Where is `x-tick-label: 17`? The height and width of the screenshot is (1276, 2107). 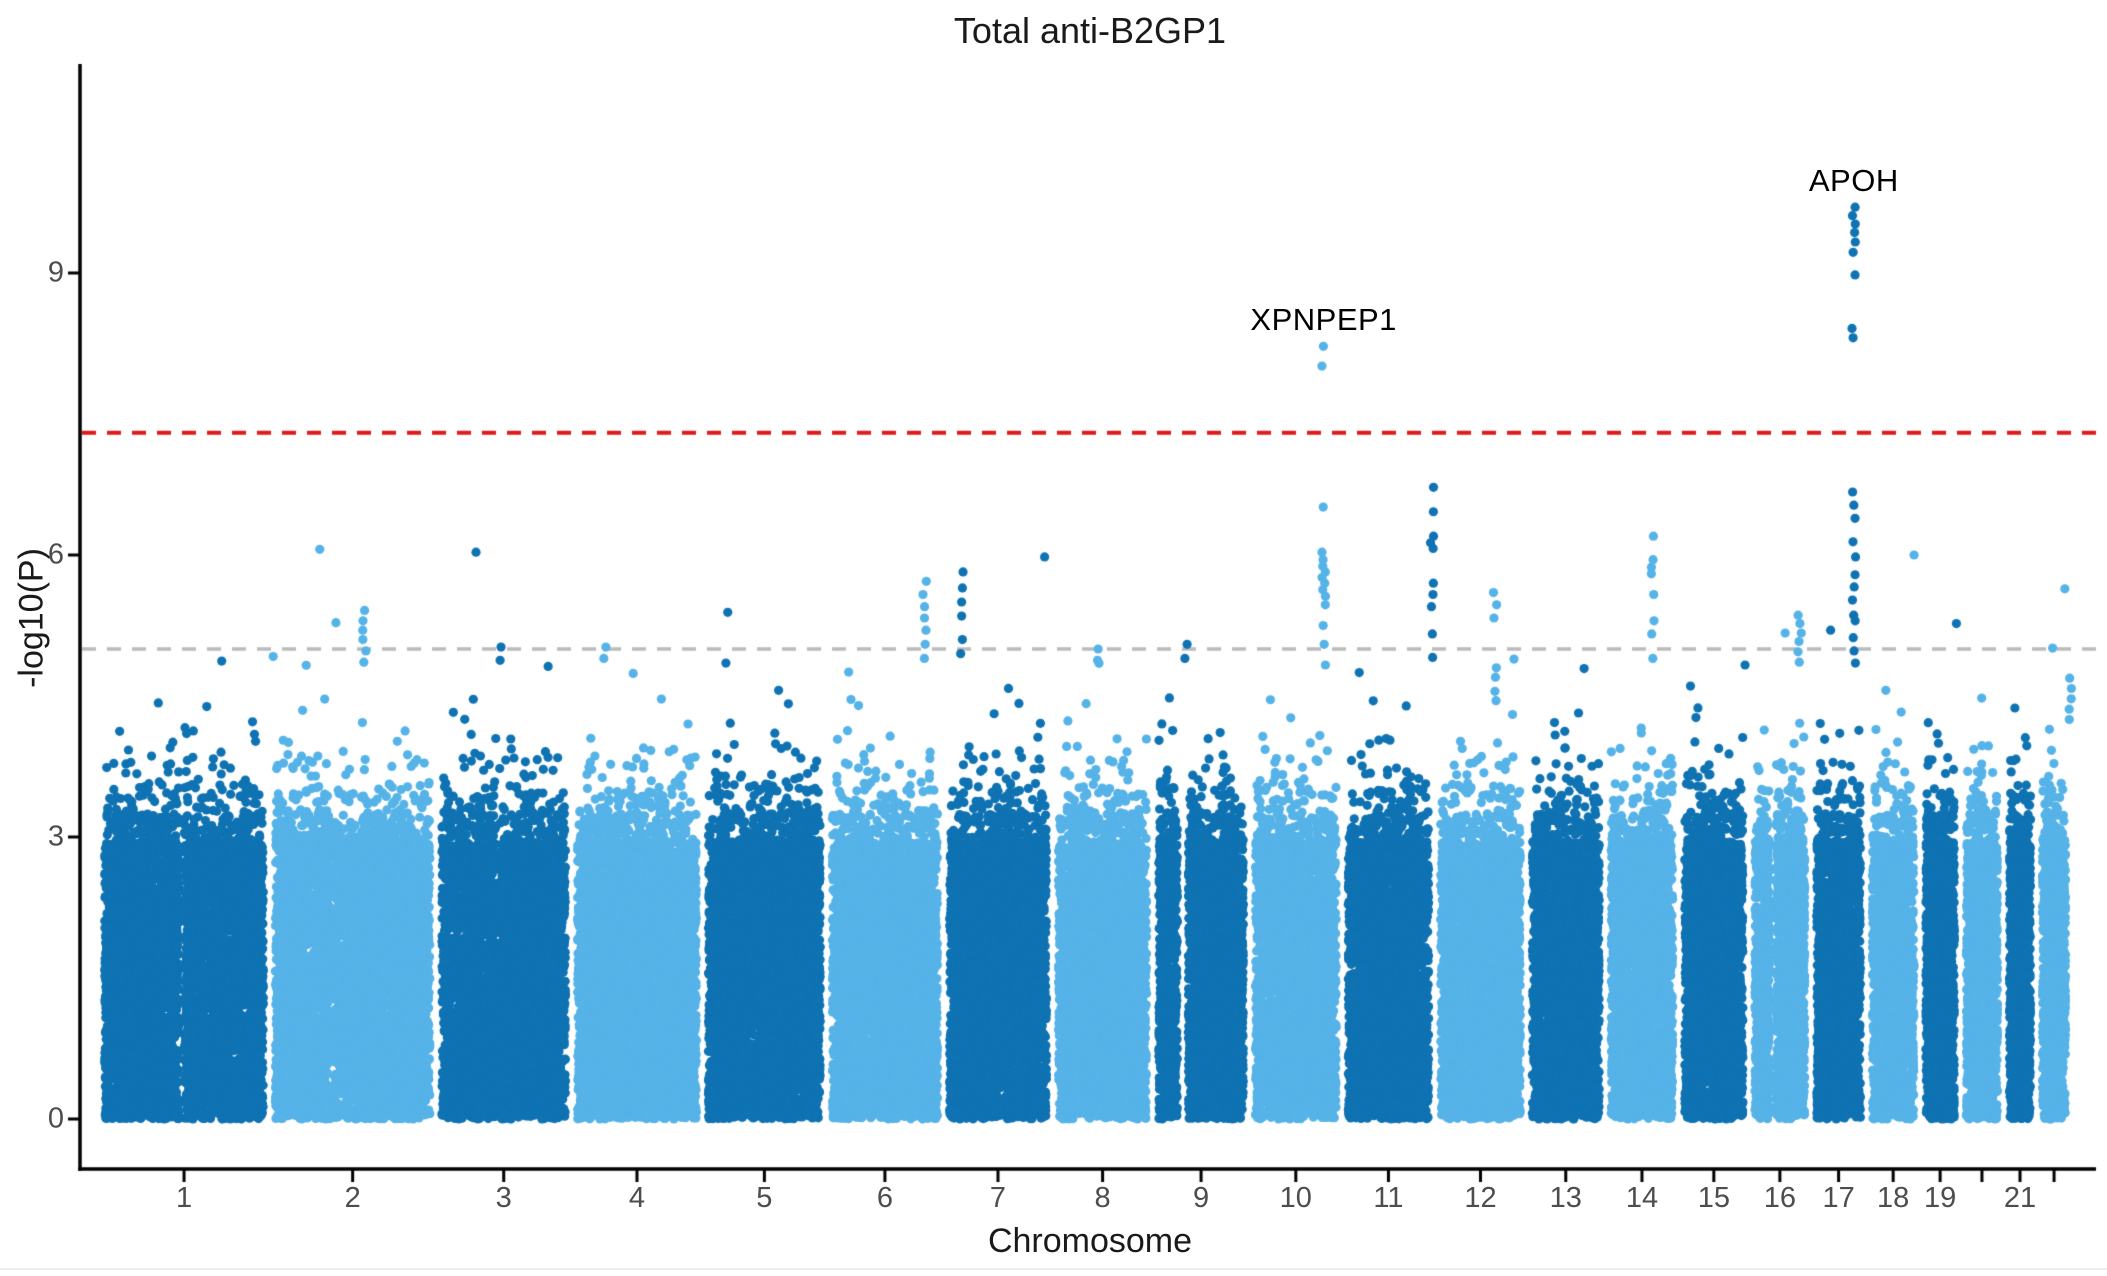
x-tick-label: 17 is located at coordinates (1838, 1198).